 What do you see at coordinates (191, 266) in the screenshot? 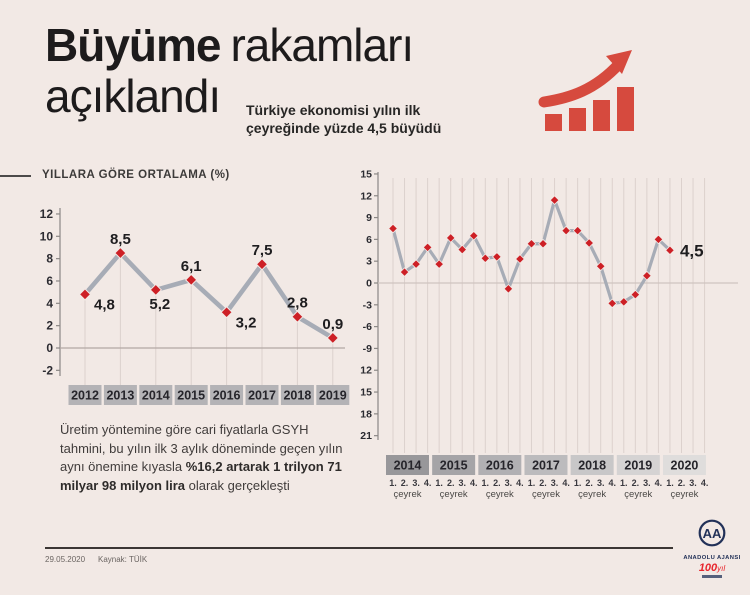
I see `value-label: 6,1` at bounding box center [191, 266].